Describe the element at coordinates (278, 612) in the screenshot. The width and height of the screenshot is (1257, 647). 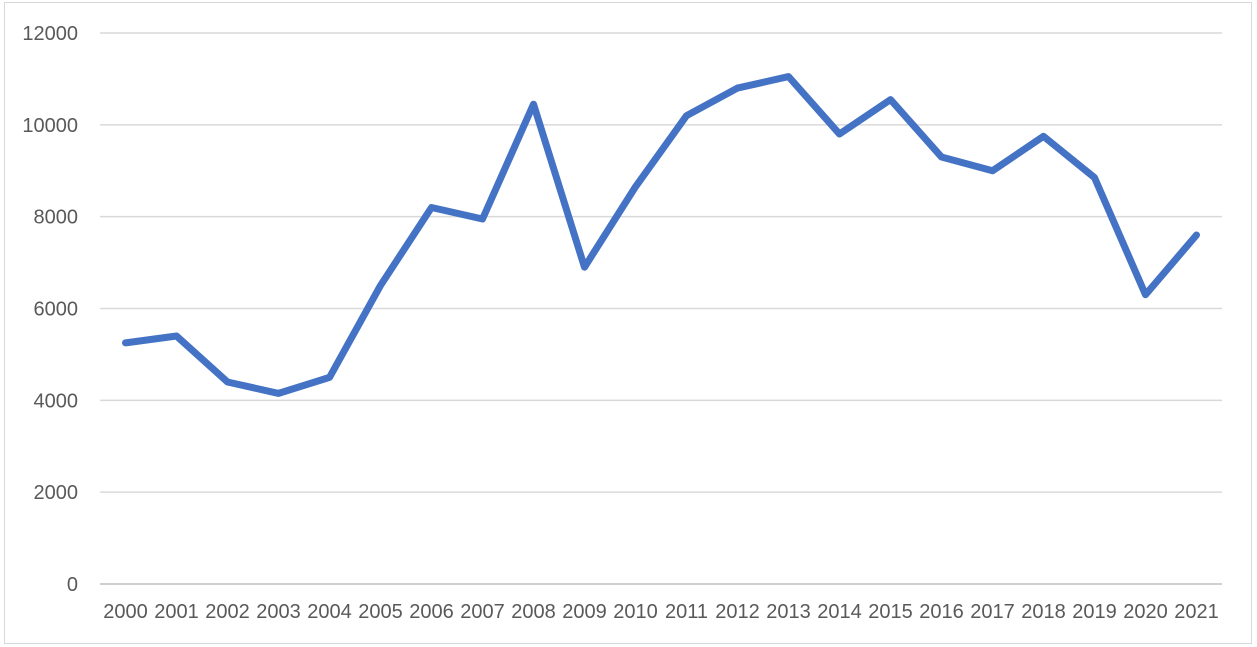
I see `x-axis-tick-label: 2003` at that location.